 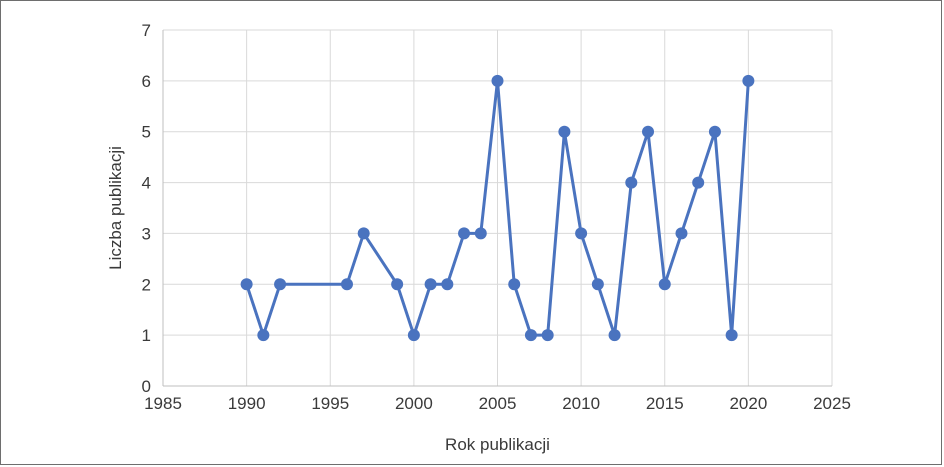 What do you see at coordinates (497, 444) in the screenshot?
I see `x-axis-title: Rok publikacji` at bounding box center [497, 444].